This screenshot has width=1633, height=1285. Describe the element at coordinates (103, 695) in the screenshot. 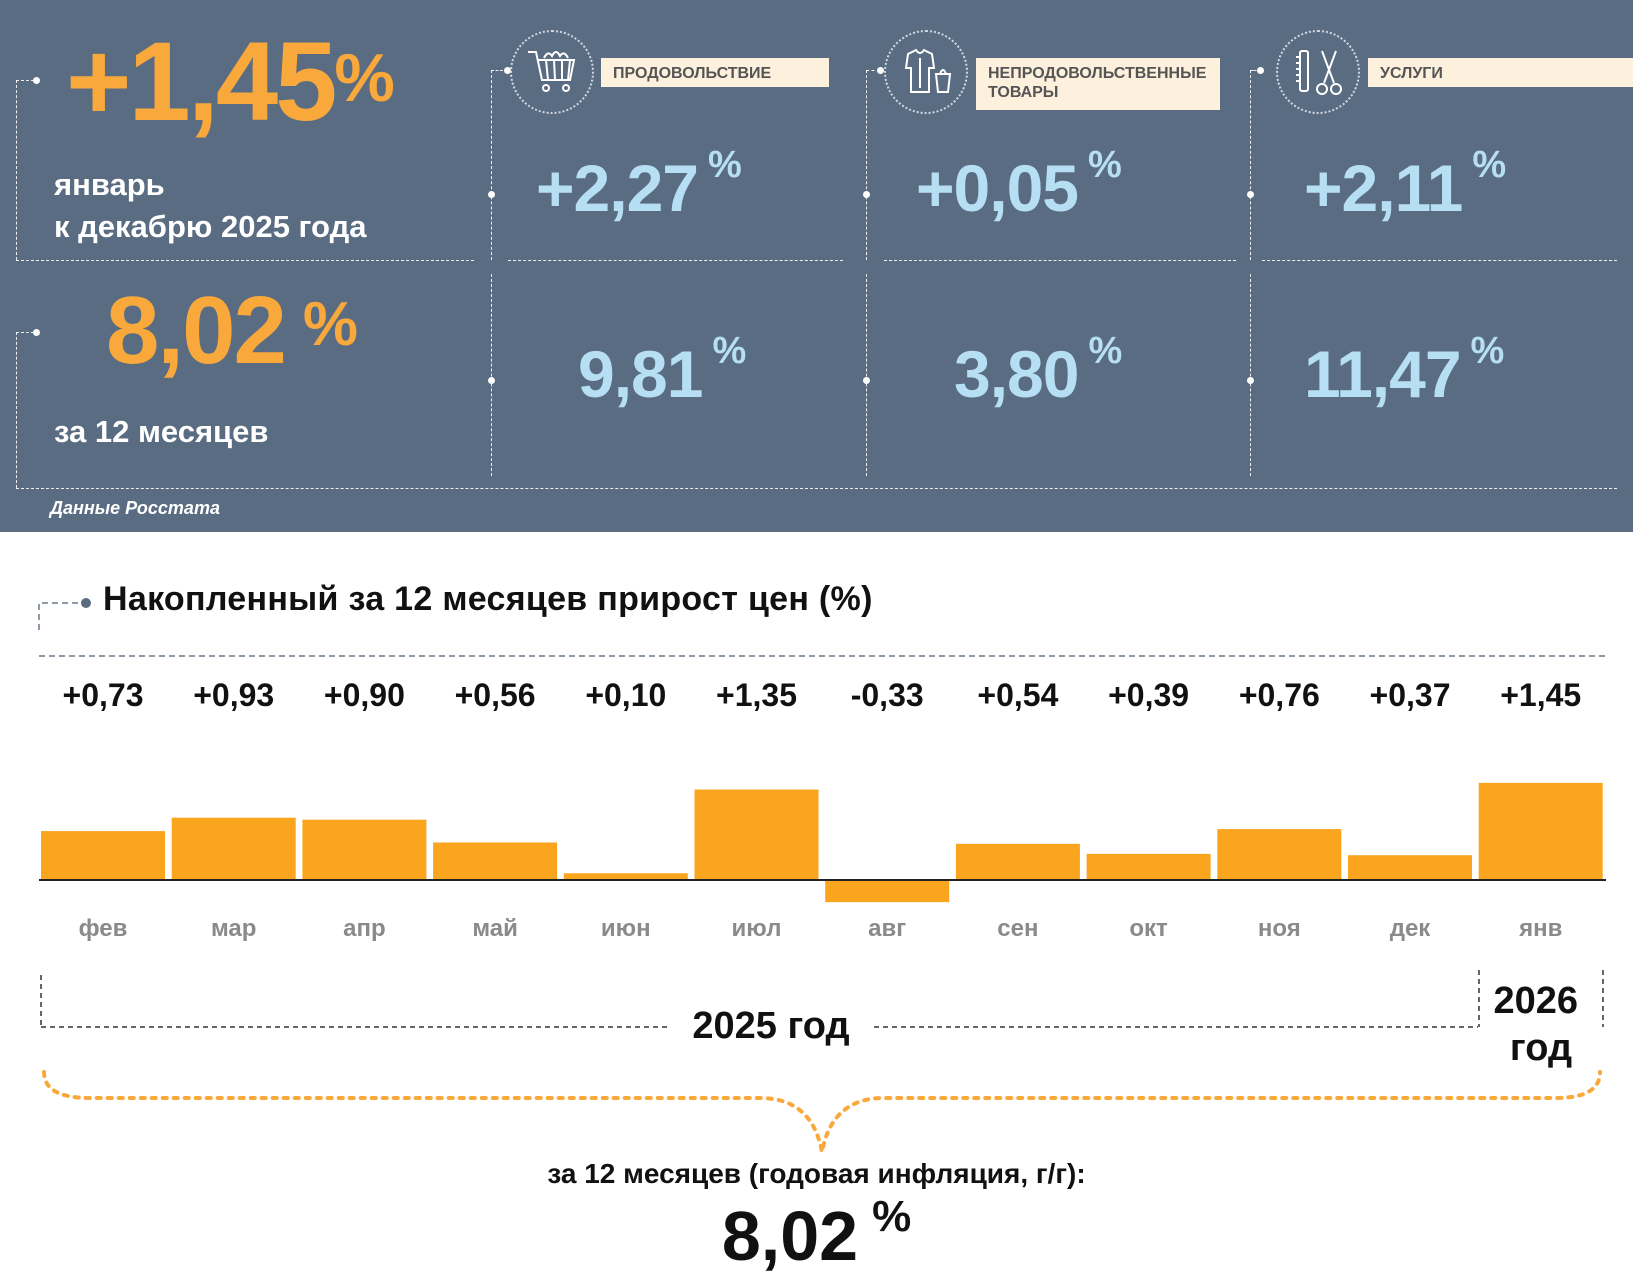

I see `value-label: +0,73` at that location.